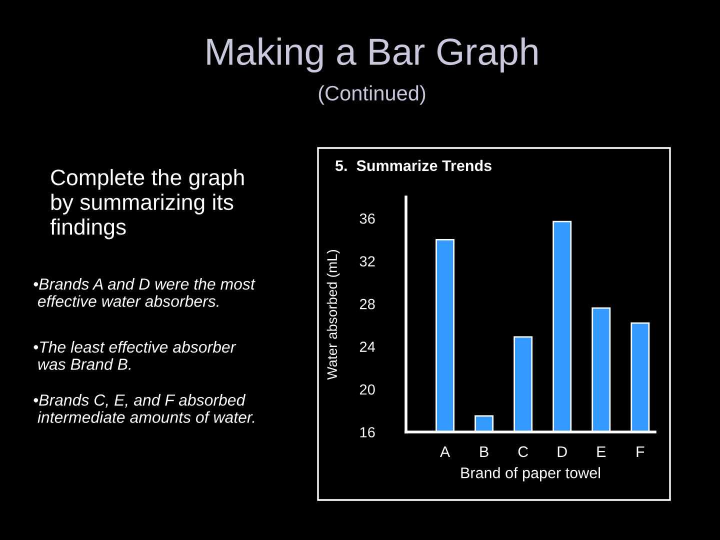  I want to click on y-tick-label: 36, so click(367, 218).